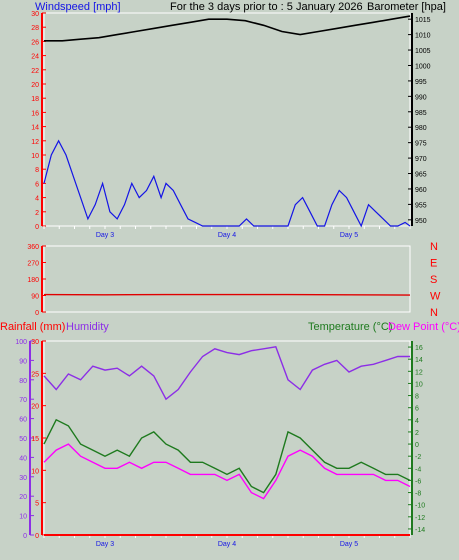 The width and height of the screenshot is (459, 560). I want to click on humidity-axis-tick-label: 50, so click(23, 439).